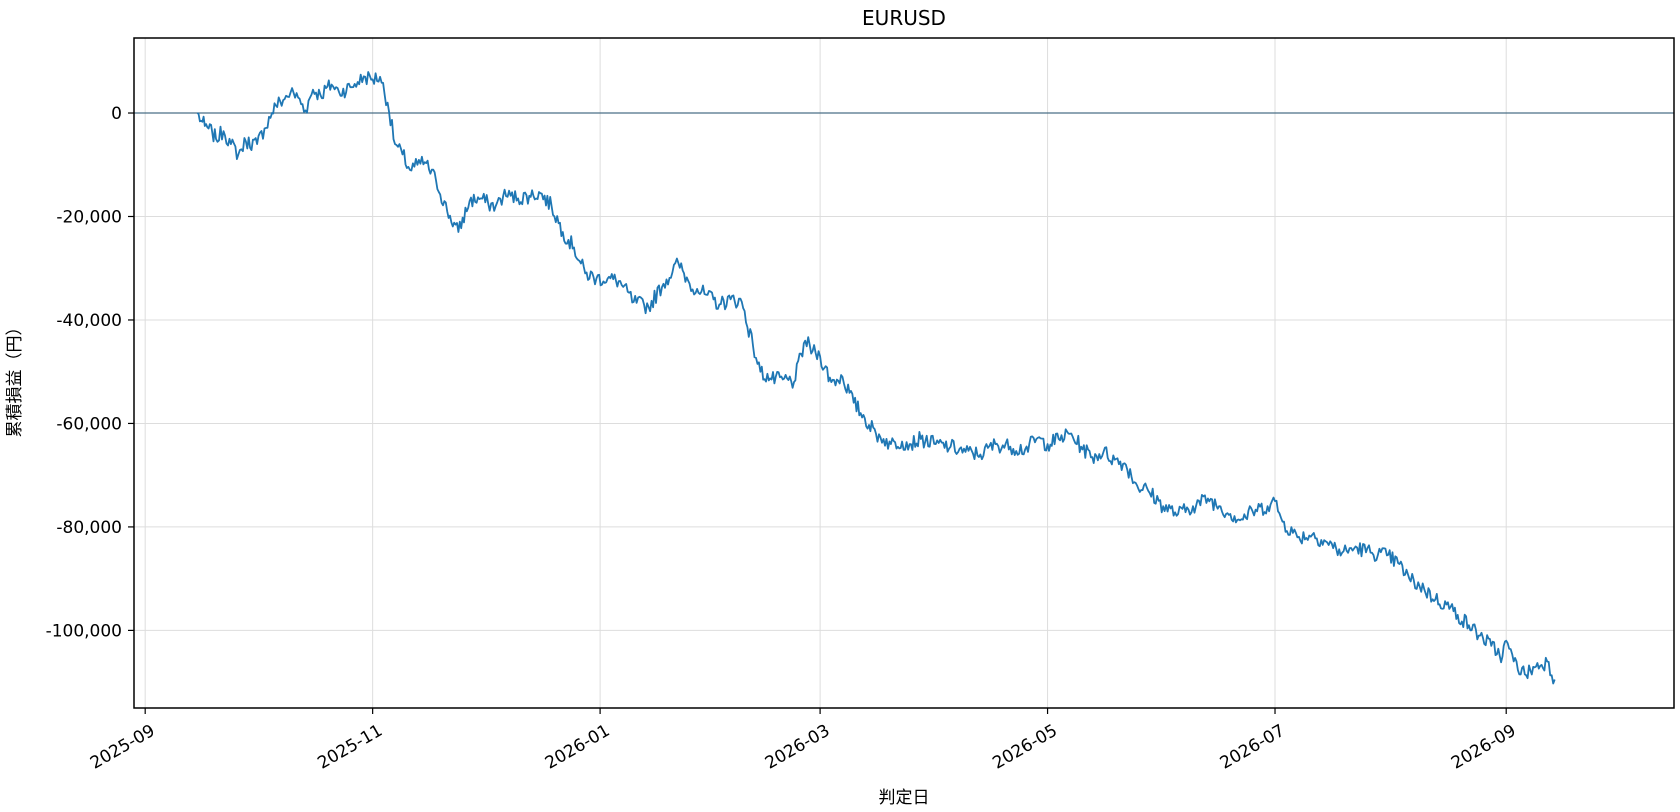  What do you see at coordinates (1484, 747) in the screenshot?
I see `x-tick-label: 2026-09` at bounding box center [1484, 747].